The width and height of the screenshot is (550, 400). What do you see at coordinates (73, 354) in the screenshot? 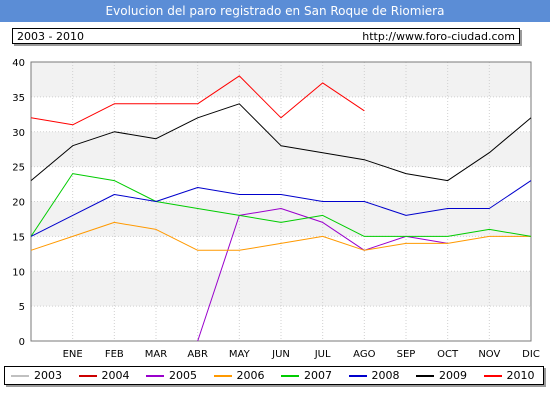
I see `x-tick-label: ENE` at bounding box center [73, 354].